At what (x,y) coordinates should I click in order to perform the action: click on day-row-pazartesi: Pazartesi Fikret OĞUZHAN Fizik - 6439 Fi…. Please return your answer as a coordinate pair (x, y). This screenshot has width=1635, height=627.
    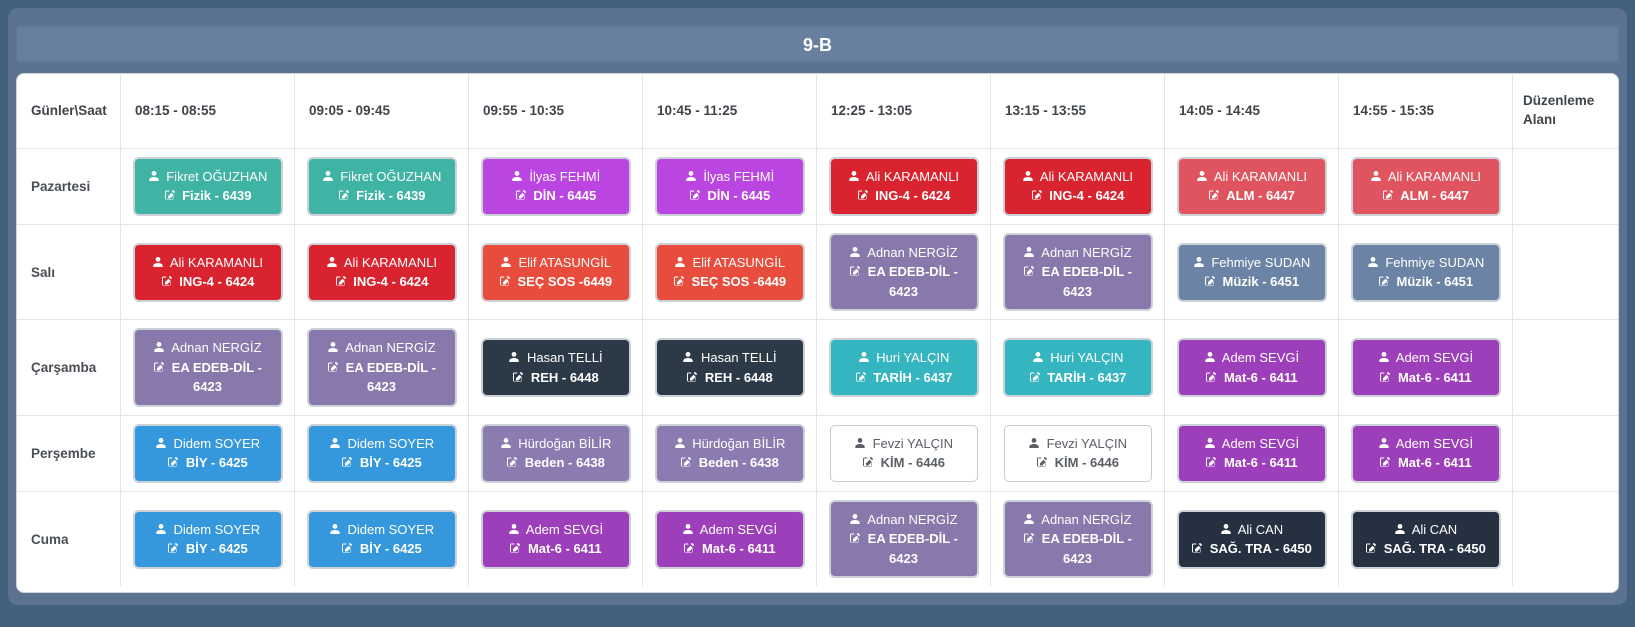
    Looking at the image, I should click on (817, 185).